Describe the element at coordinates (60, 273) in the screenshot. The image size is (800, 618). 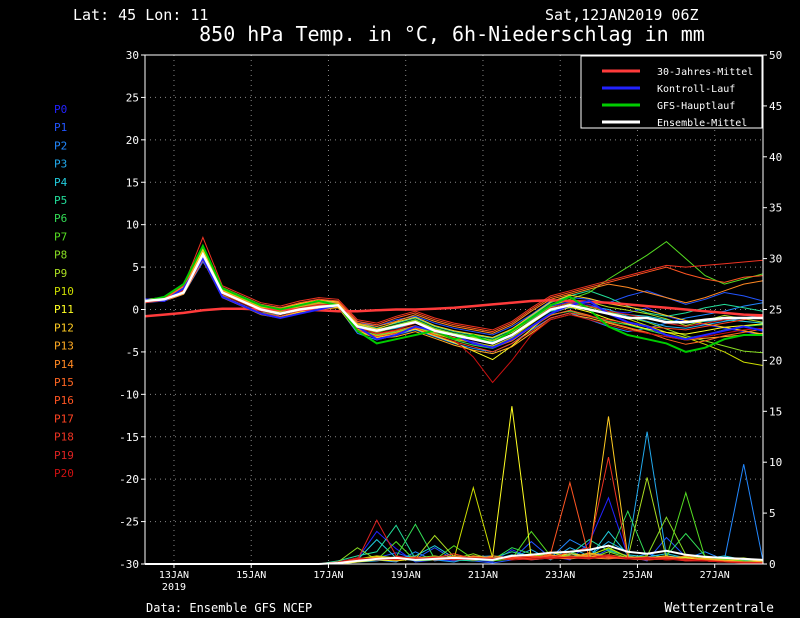
I see `member-label-p9: P9` at that location.